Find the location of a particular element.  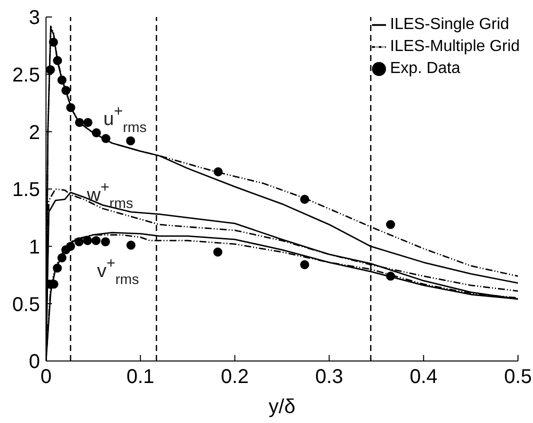

legend-label: ILES-Multiple Grid is located at coordinates (455, 46).